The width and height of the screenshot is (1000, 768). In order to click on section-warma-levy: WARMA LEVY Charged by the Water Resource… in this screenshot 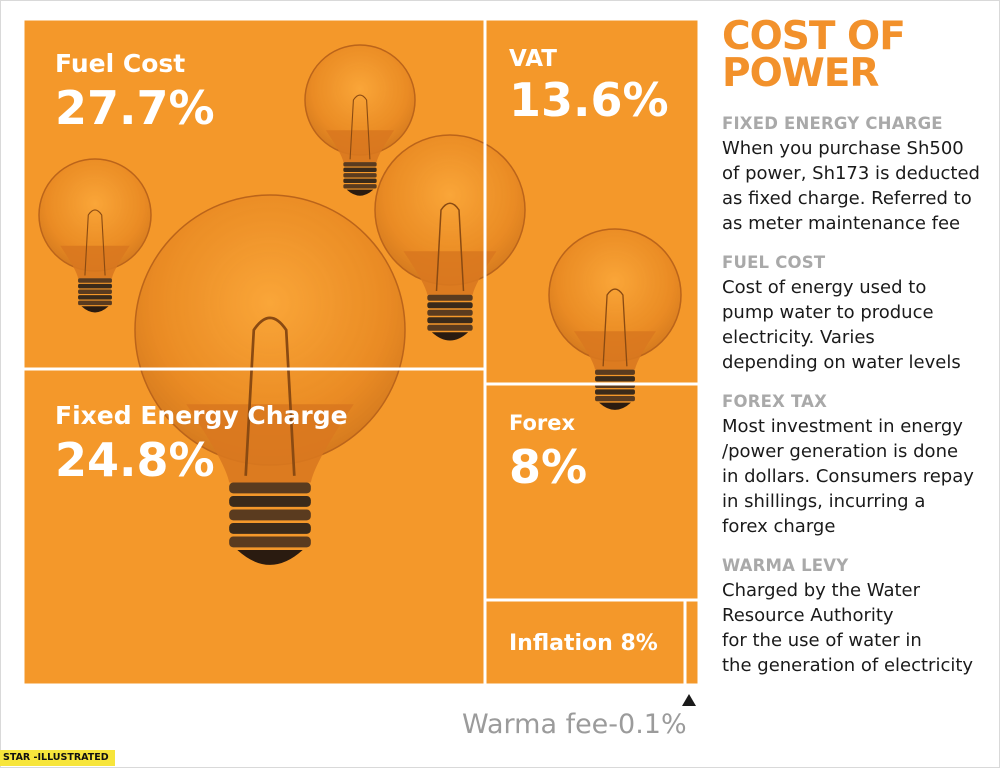, I will do `click(857, 617)`.